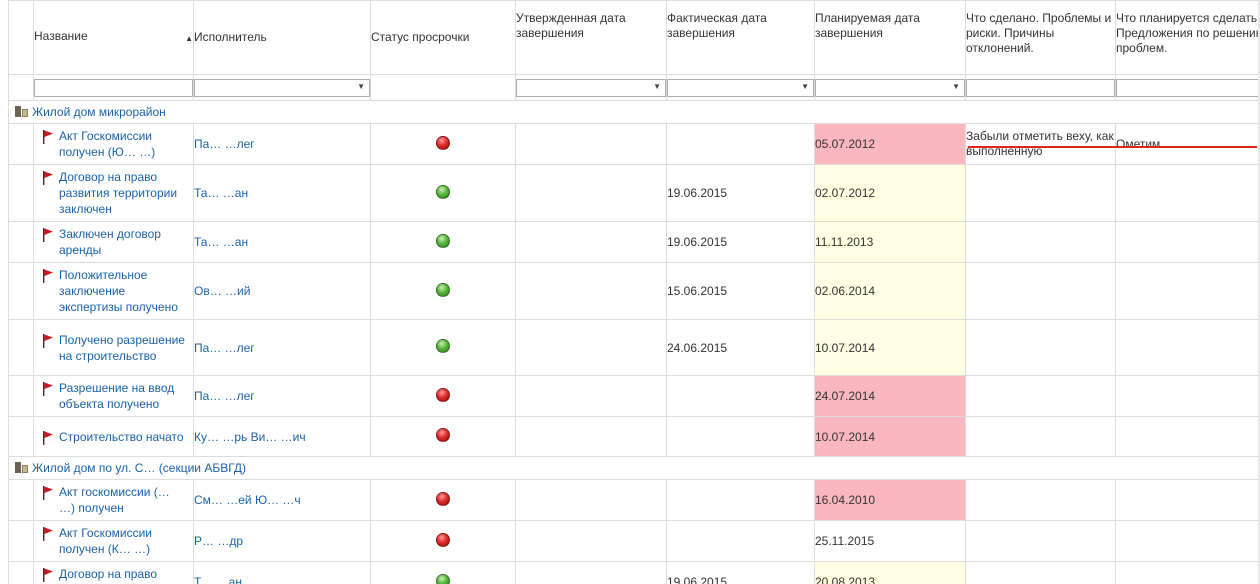 The image size is (1260, 584). What do you see at coordinates (890, 37) in the screenshot?
I see `column-header-planned-date: Планируемая дата завершения` at bounding box center [890, 37].